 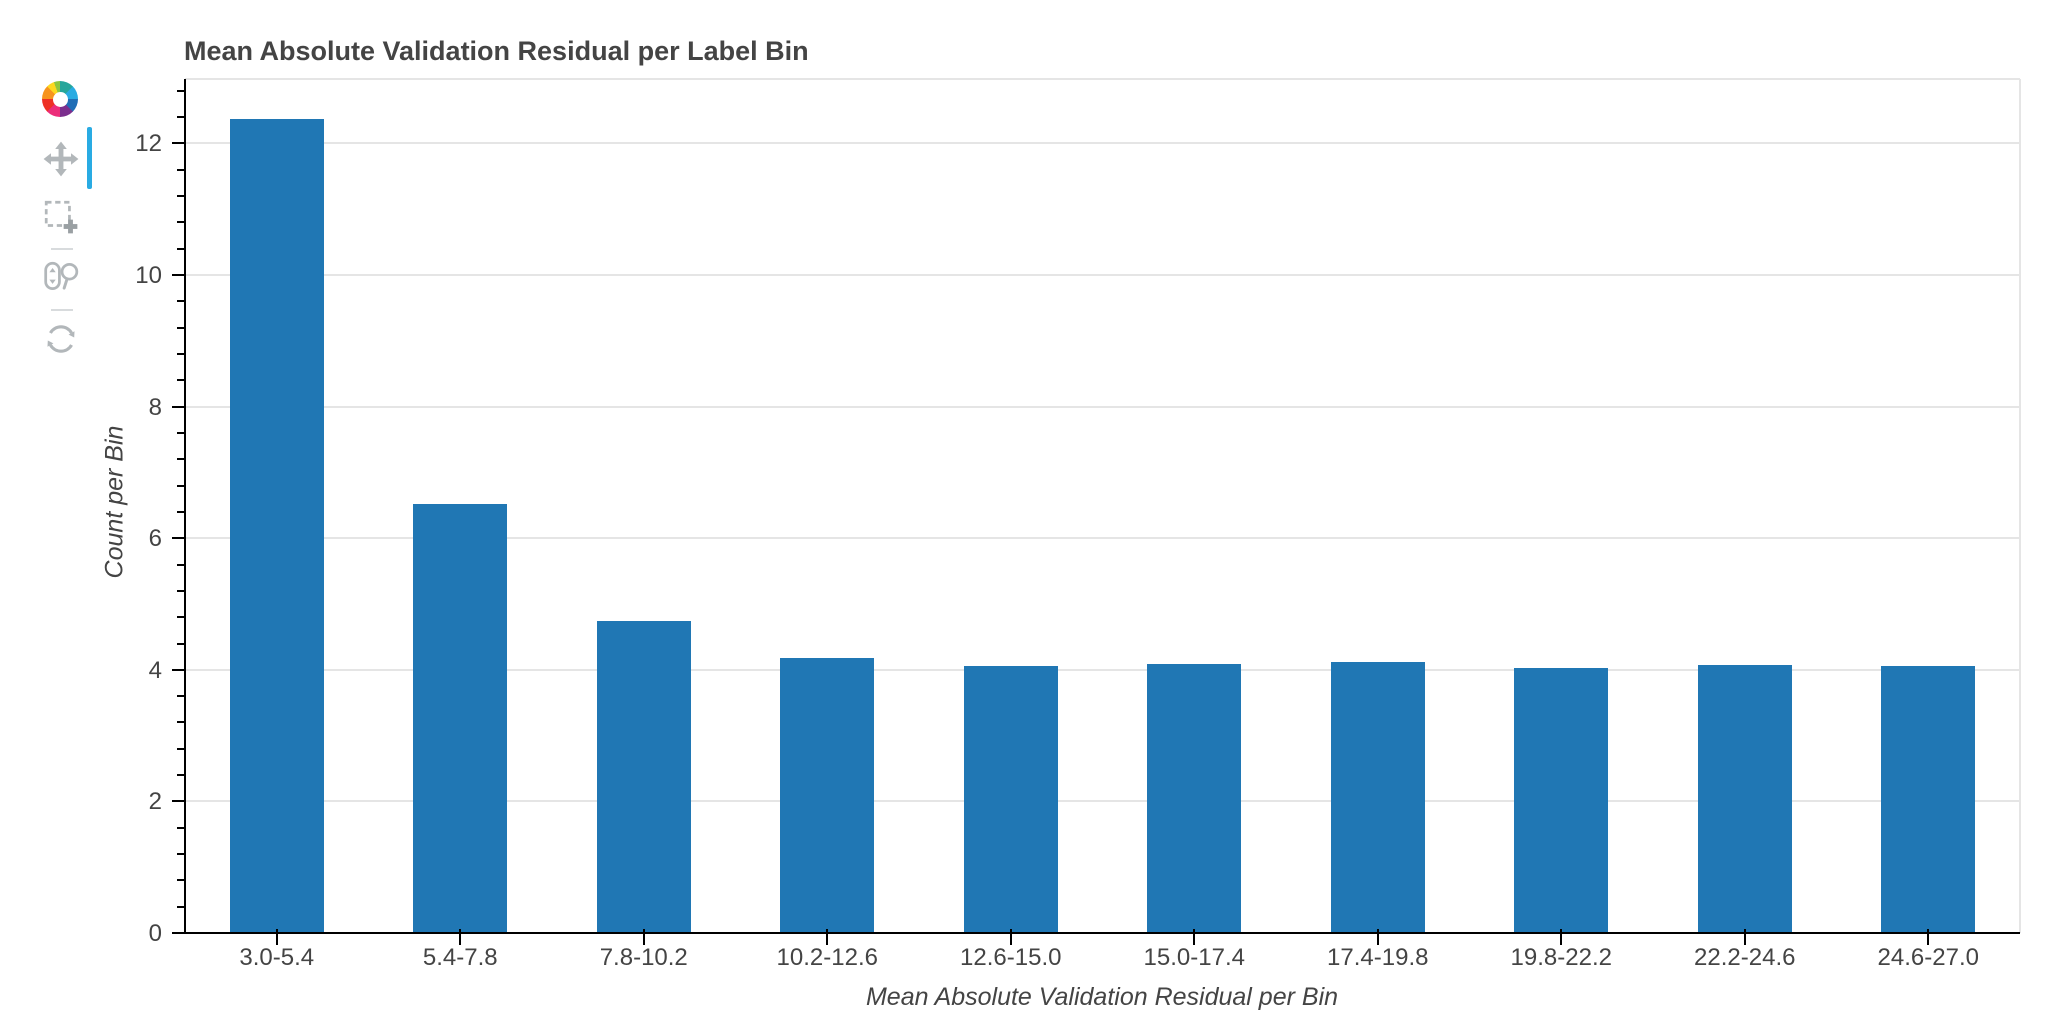 I want to click on x-tick-label: 24.6-27.0, so click(x=1928, y=957).